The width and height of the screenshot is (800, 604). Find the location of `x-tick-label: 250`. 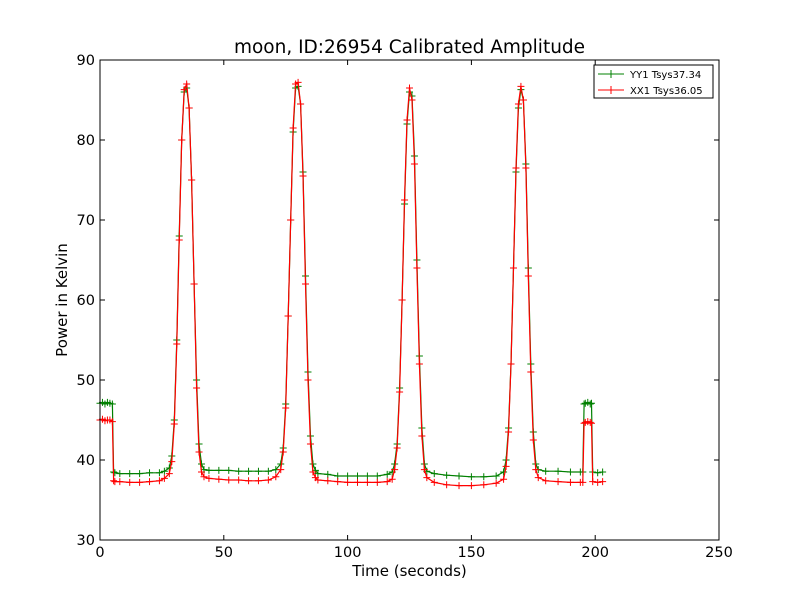

x-tick-label: 250 is located at coordinates (719, 553).